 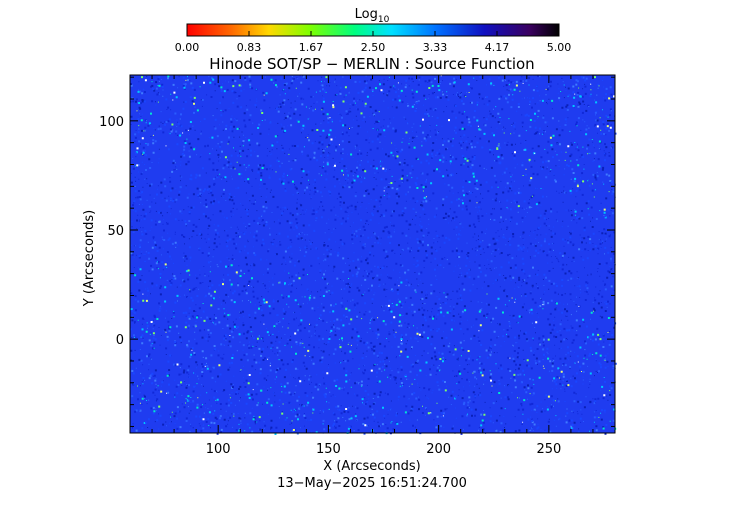 What do you see at coordinates (548, 449) in the screenshot?
I see `x-tick-label: 250` at bounding box center [548, 449].